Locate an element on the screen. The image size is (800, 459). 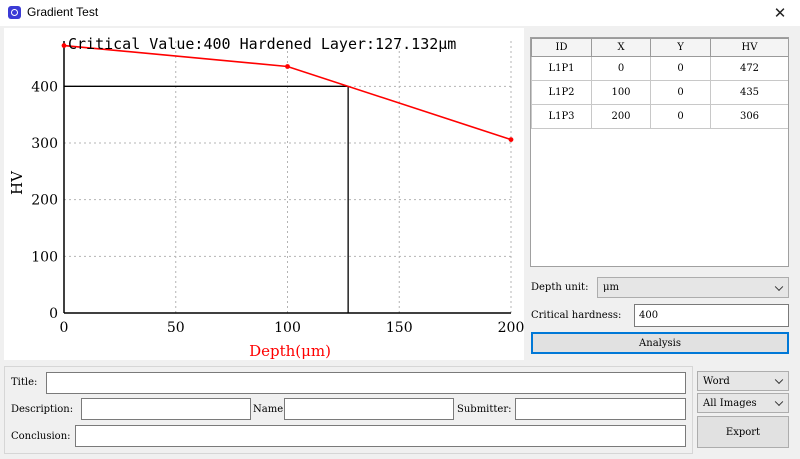
conclusion-label: Conclusion: is located at coordinates (41, 436).